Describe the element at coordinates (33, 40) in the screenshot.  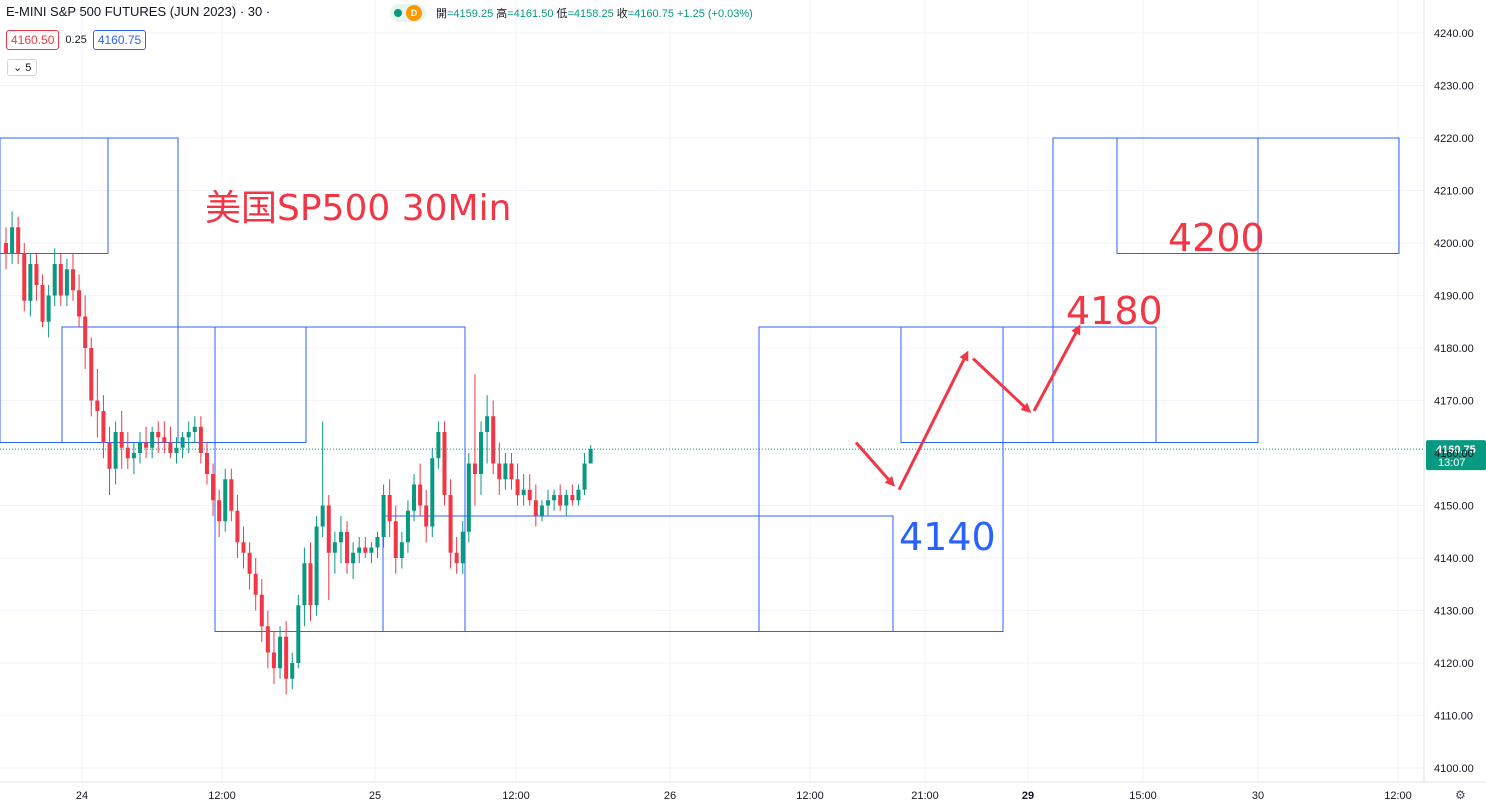
I see `sell-button: 4160.50` at that location.